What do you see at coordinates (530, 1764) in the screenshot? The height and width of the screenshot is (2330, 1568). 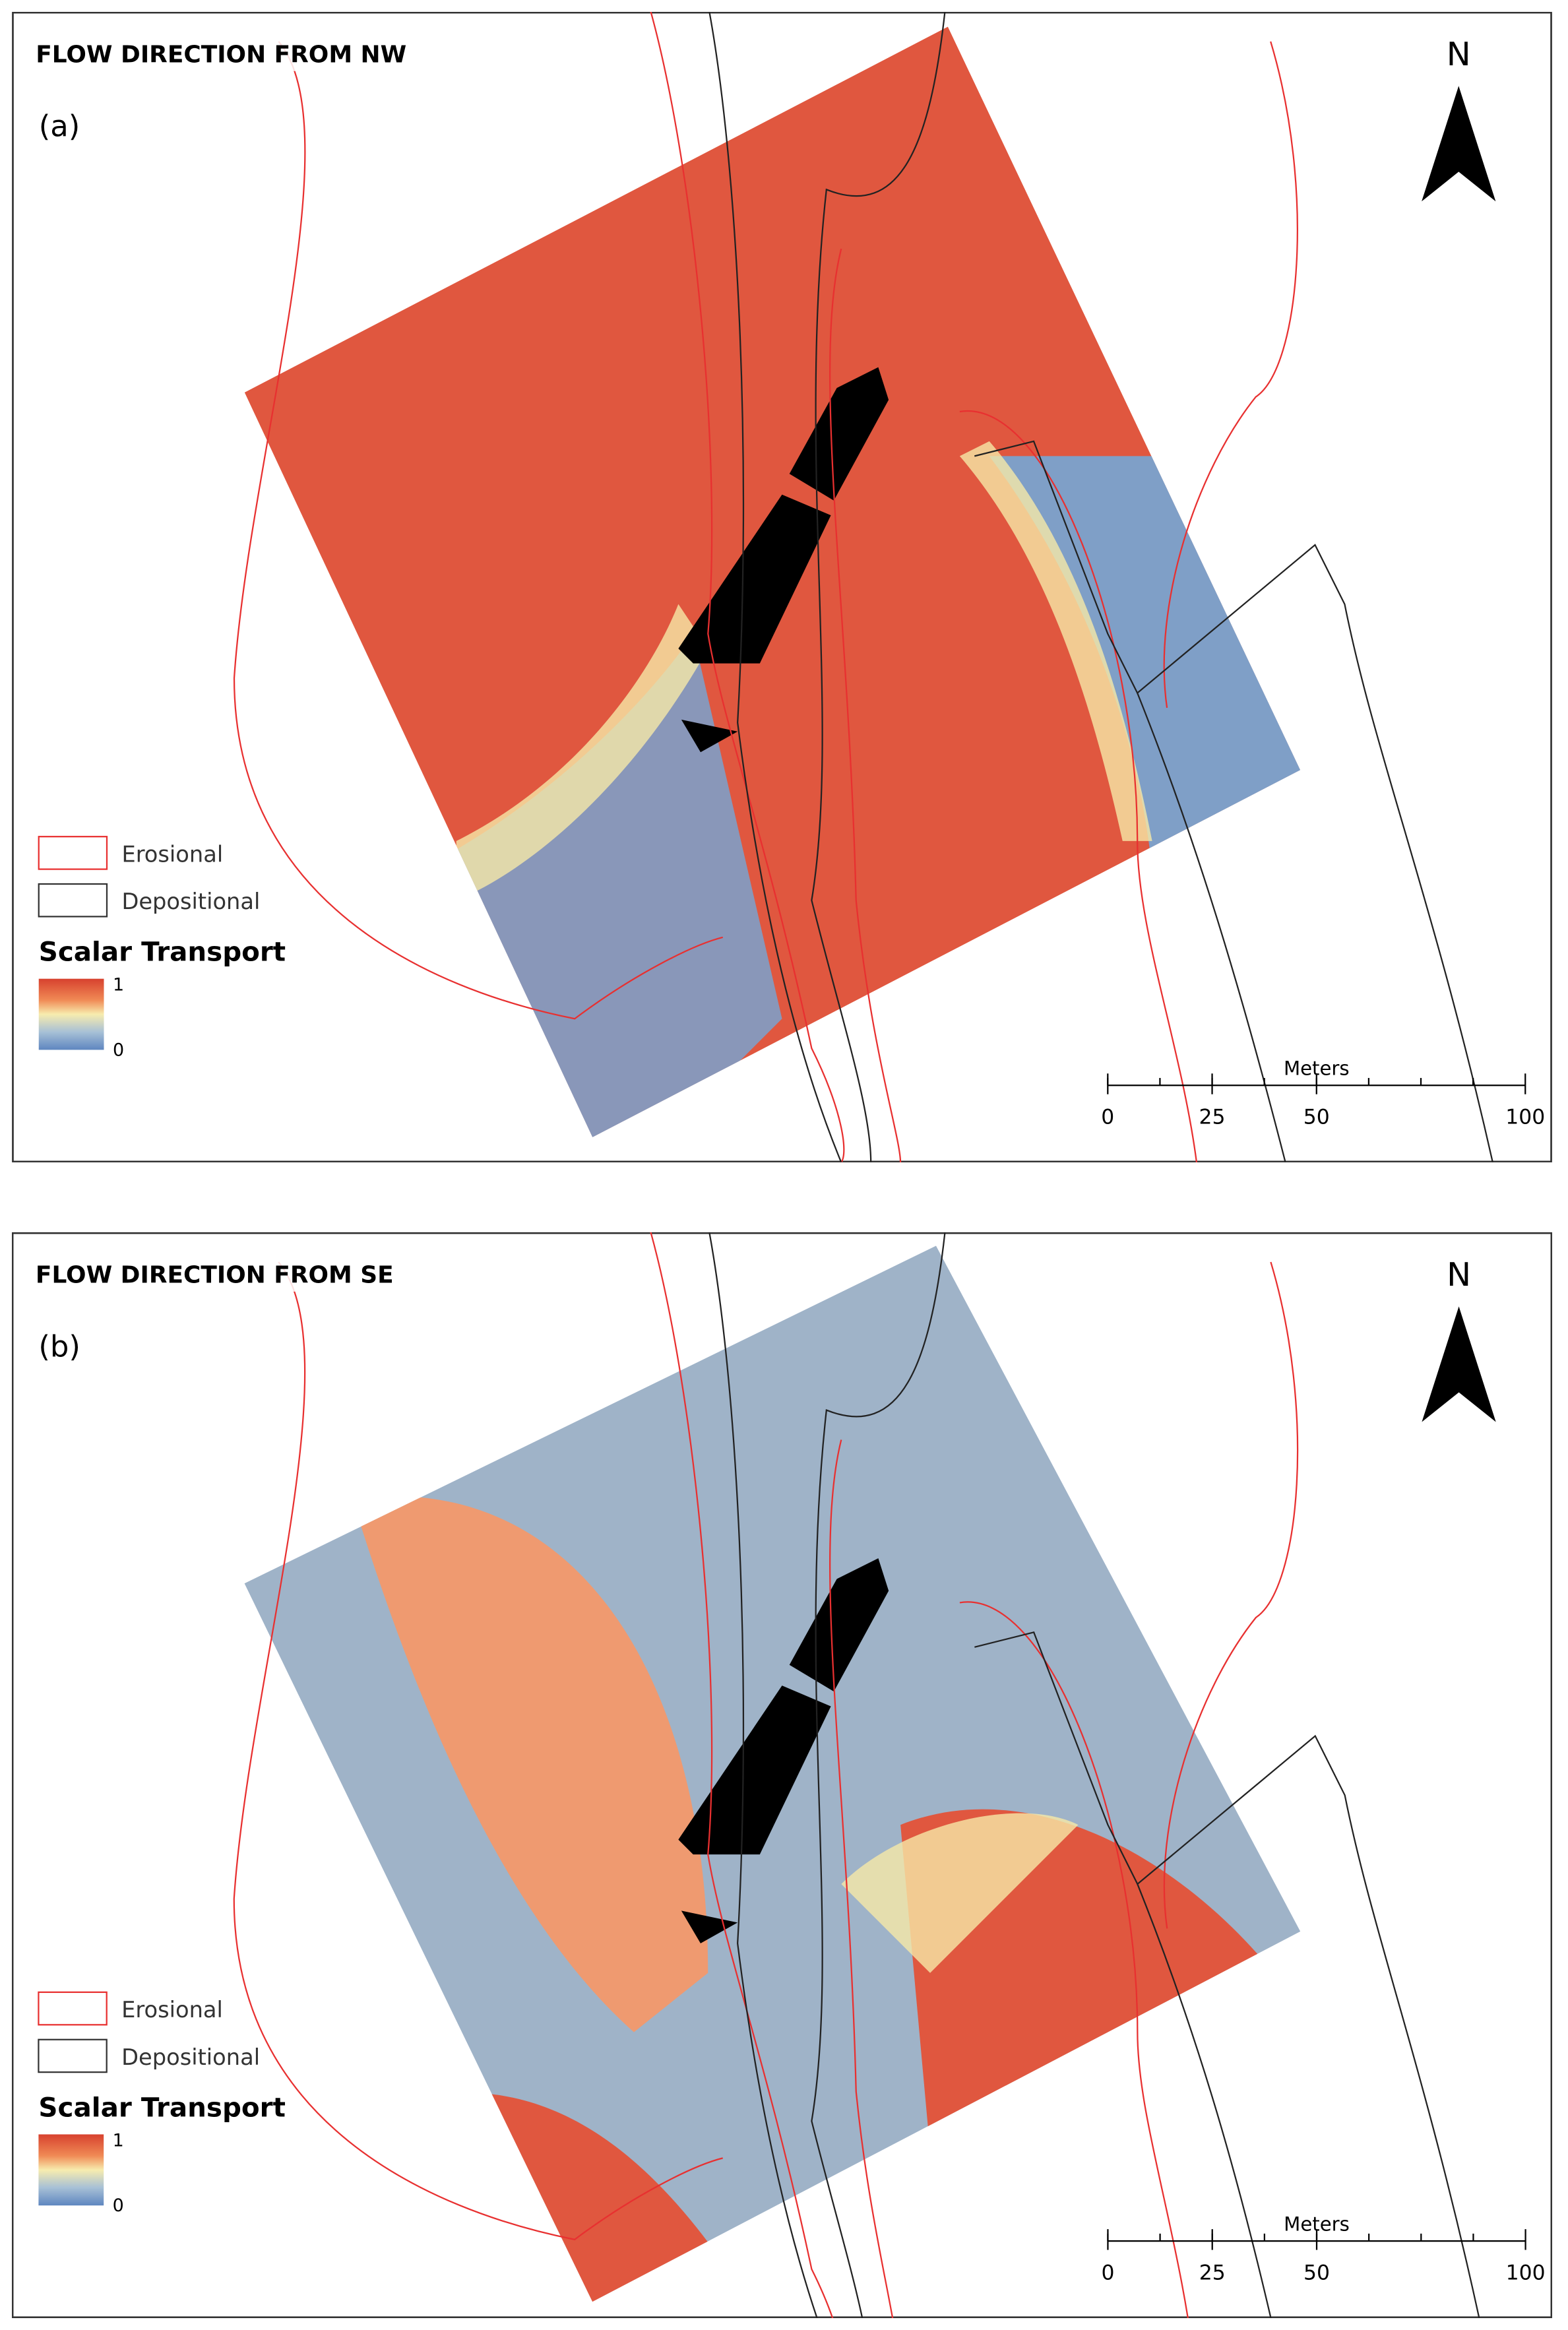 I see `high-zone` at bounding box center [530, 1764].